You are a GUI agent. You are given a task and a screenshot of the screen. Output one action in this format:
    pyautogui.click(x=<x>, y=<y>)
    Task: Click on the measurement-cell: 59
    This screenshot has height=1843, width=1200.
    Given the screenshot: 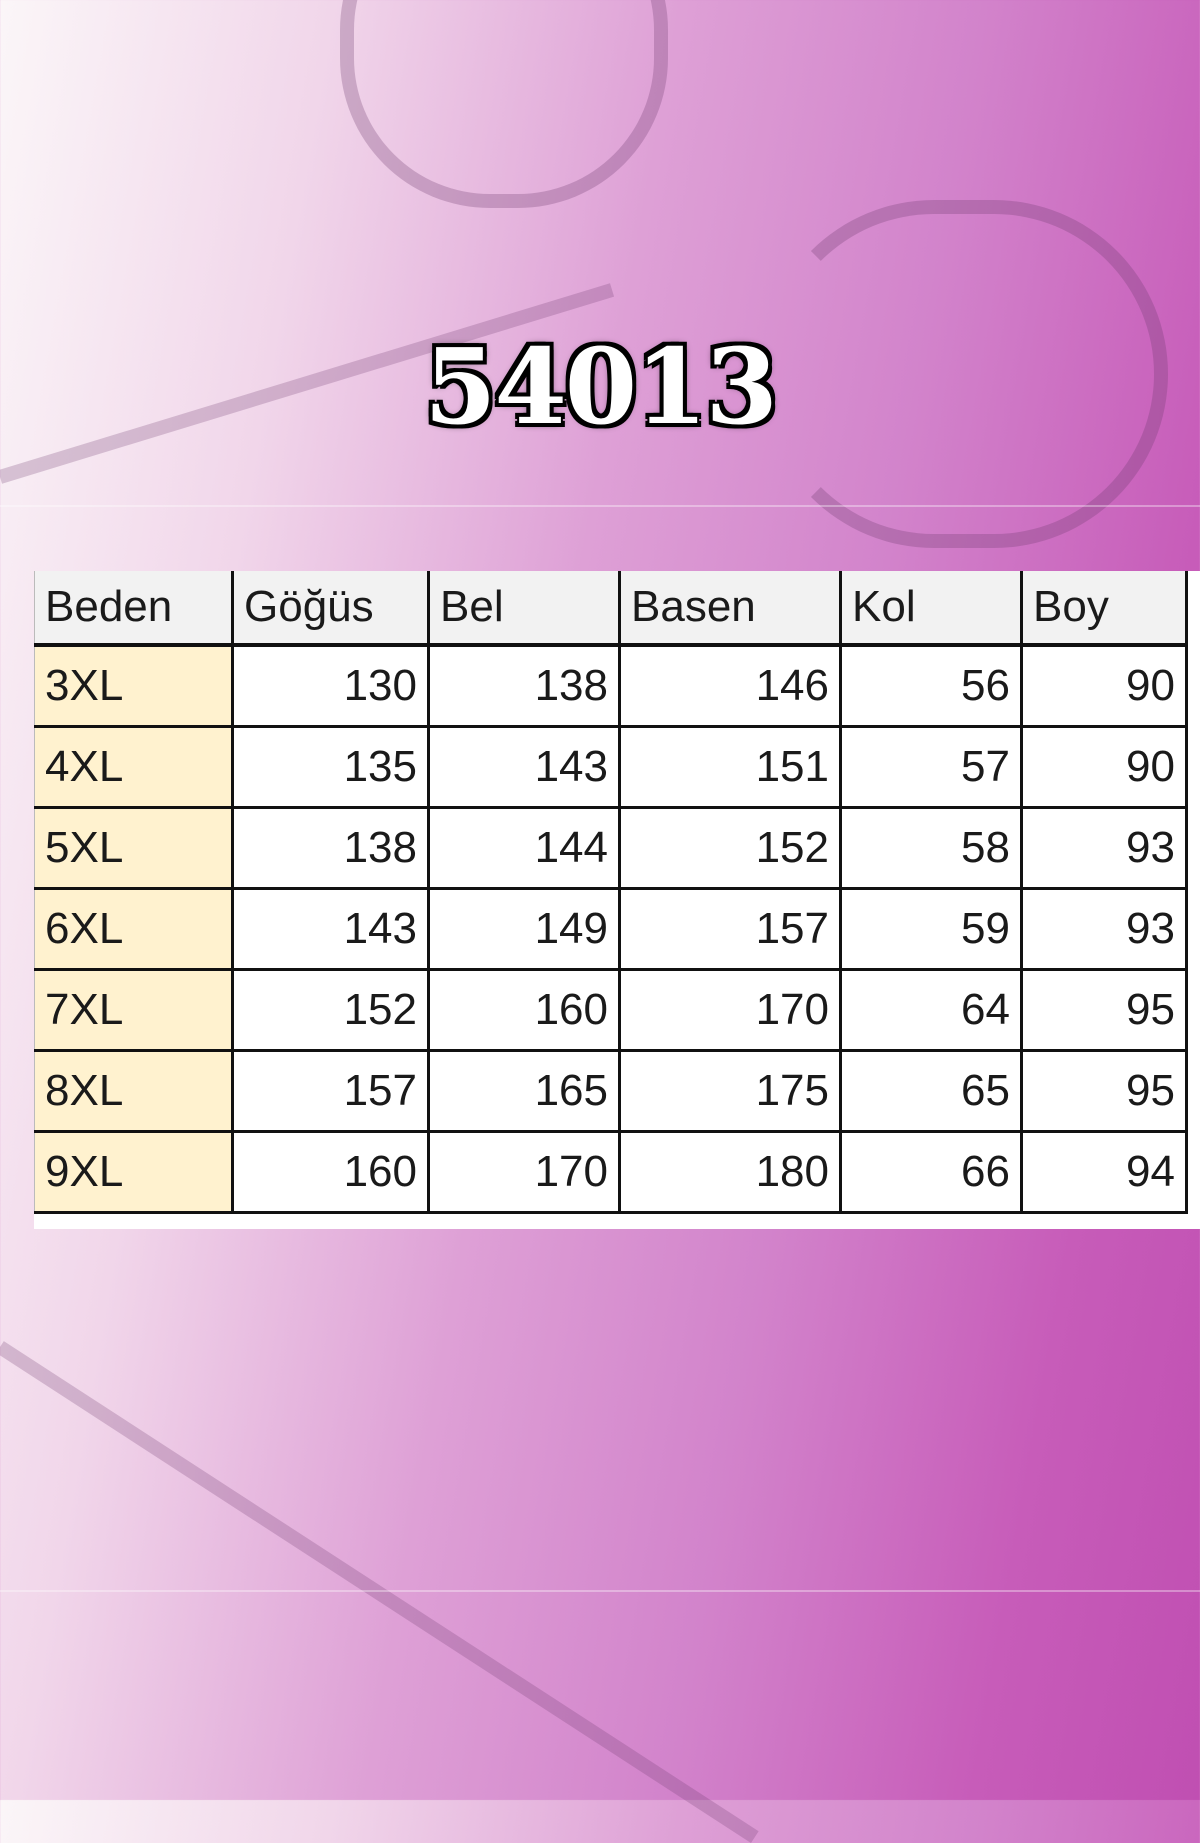 What is the action you would take?
    pyautogui.click(x=931, y=929)
    